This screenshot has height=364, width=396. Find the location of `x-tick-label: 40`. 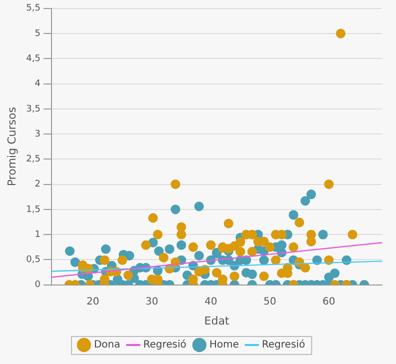

x-tick-label: 40 is located at coordinates (211, 302).